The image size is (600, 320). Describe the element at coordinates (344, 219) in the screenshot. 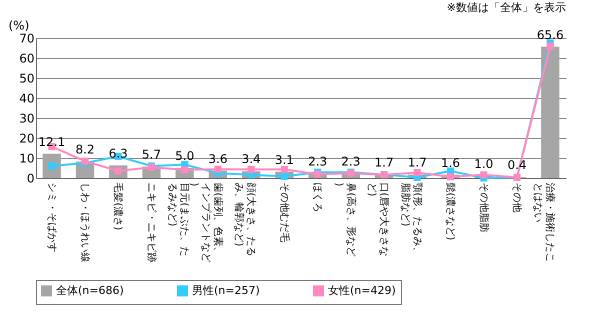

I see `x-tick-label: 鼻(高さ、形など)` at that location.